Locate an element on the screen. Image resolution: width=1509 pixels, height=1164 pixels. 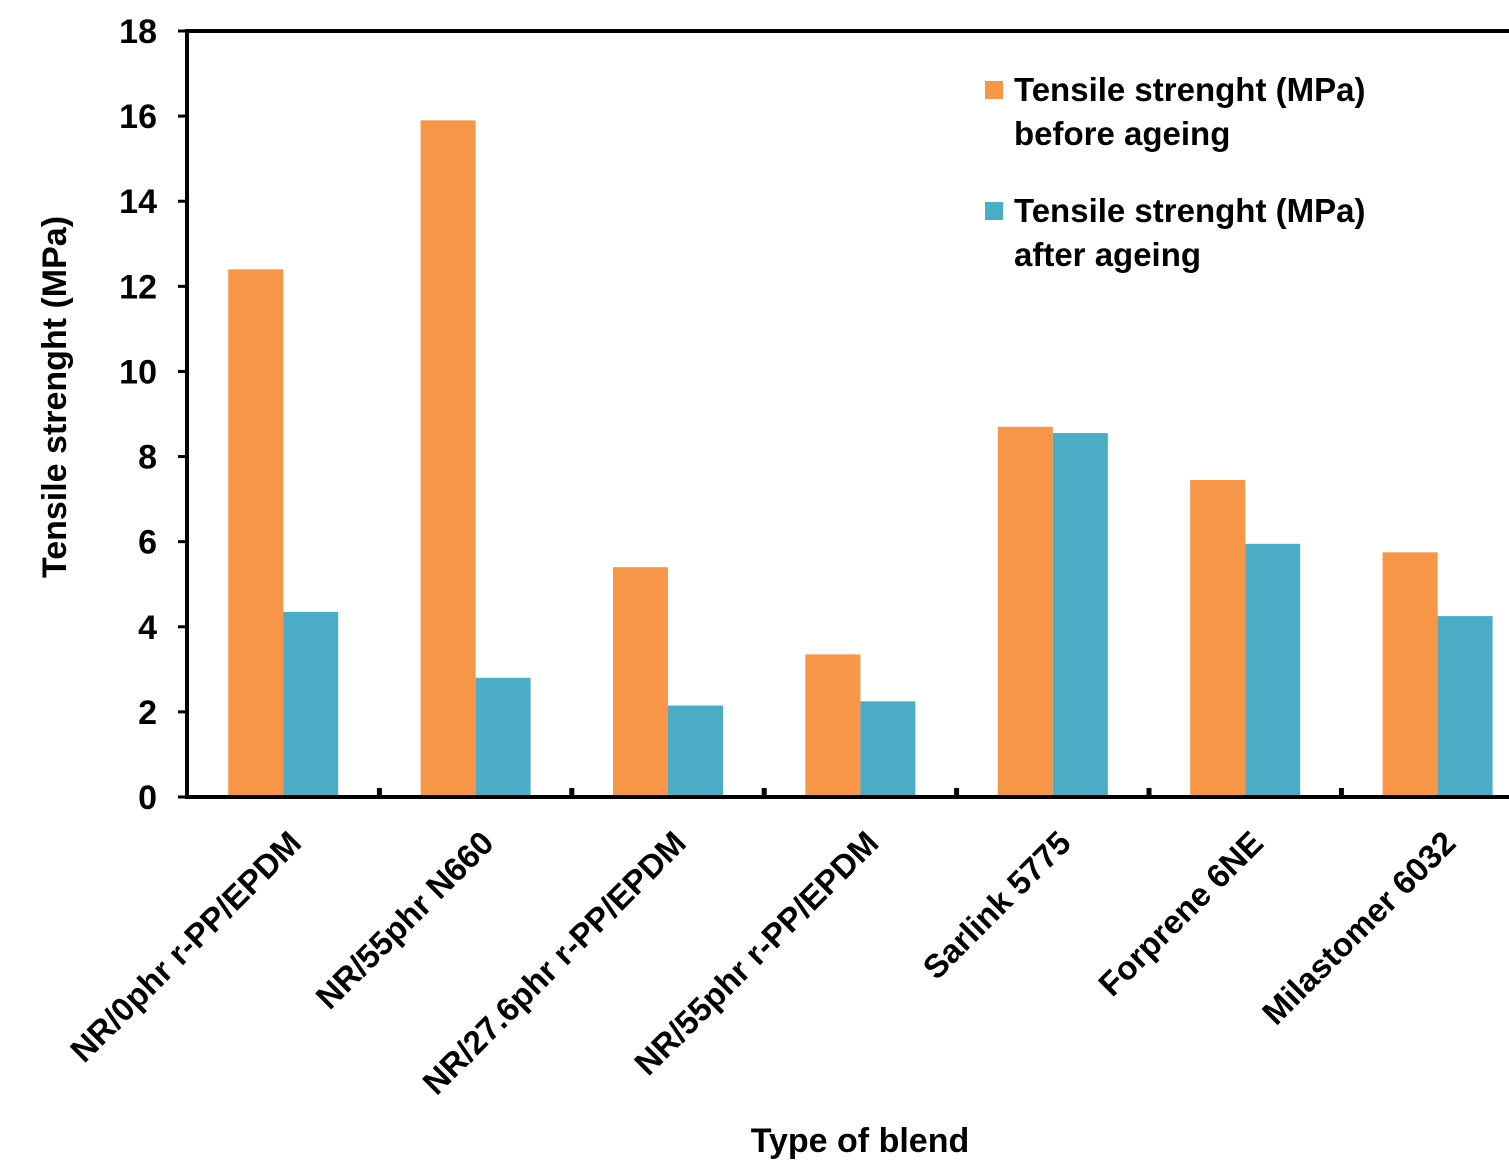
legend-label-before-line2: before ageing is located at coordinates (1122, 133).